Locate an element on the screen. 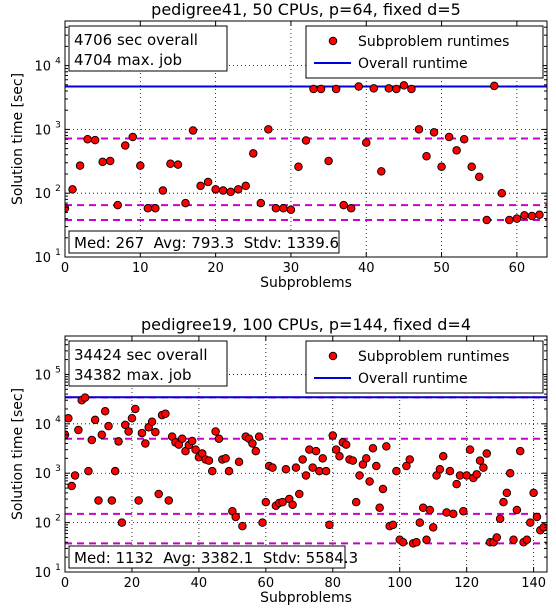  x-tick-label: 30 is located at coordinates (291, 268).